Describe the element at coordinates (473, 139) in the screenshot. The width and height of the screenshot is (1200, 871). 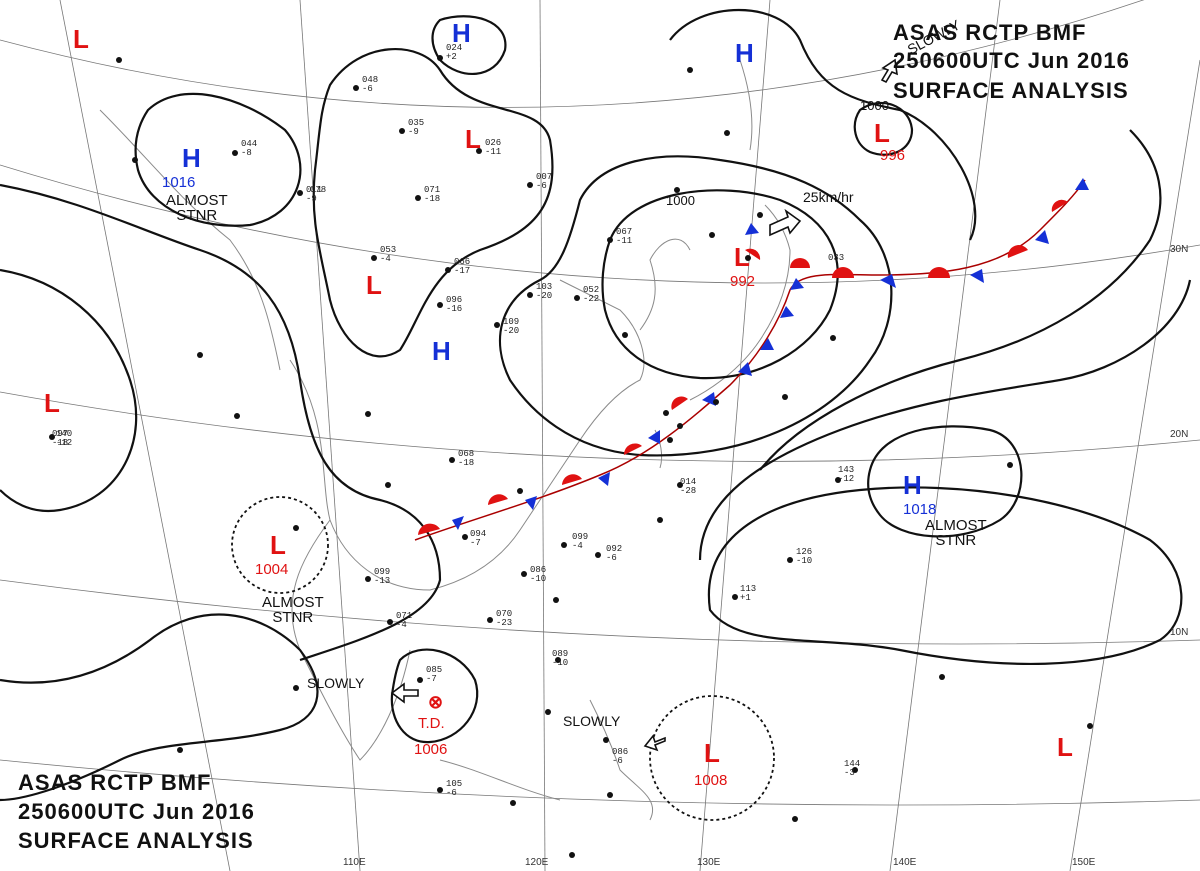
I see `low-misc-2: L` at that location.